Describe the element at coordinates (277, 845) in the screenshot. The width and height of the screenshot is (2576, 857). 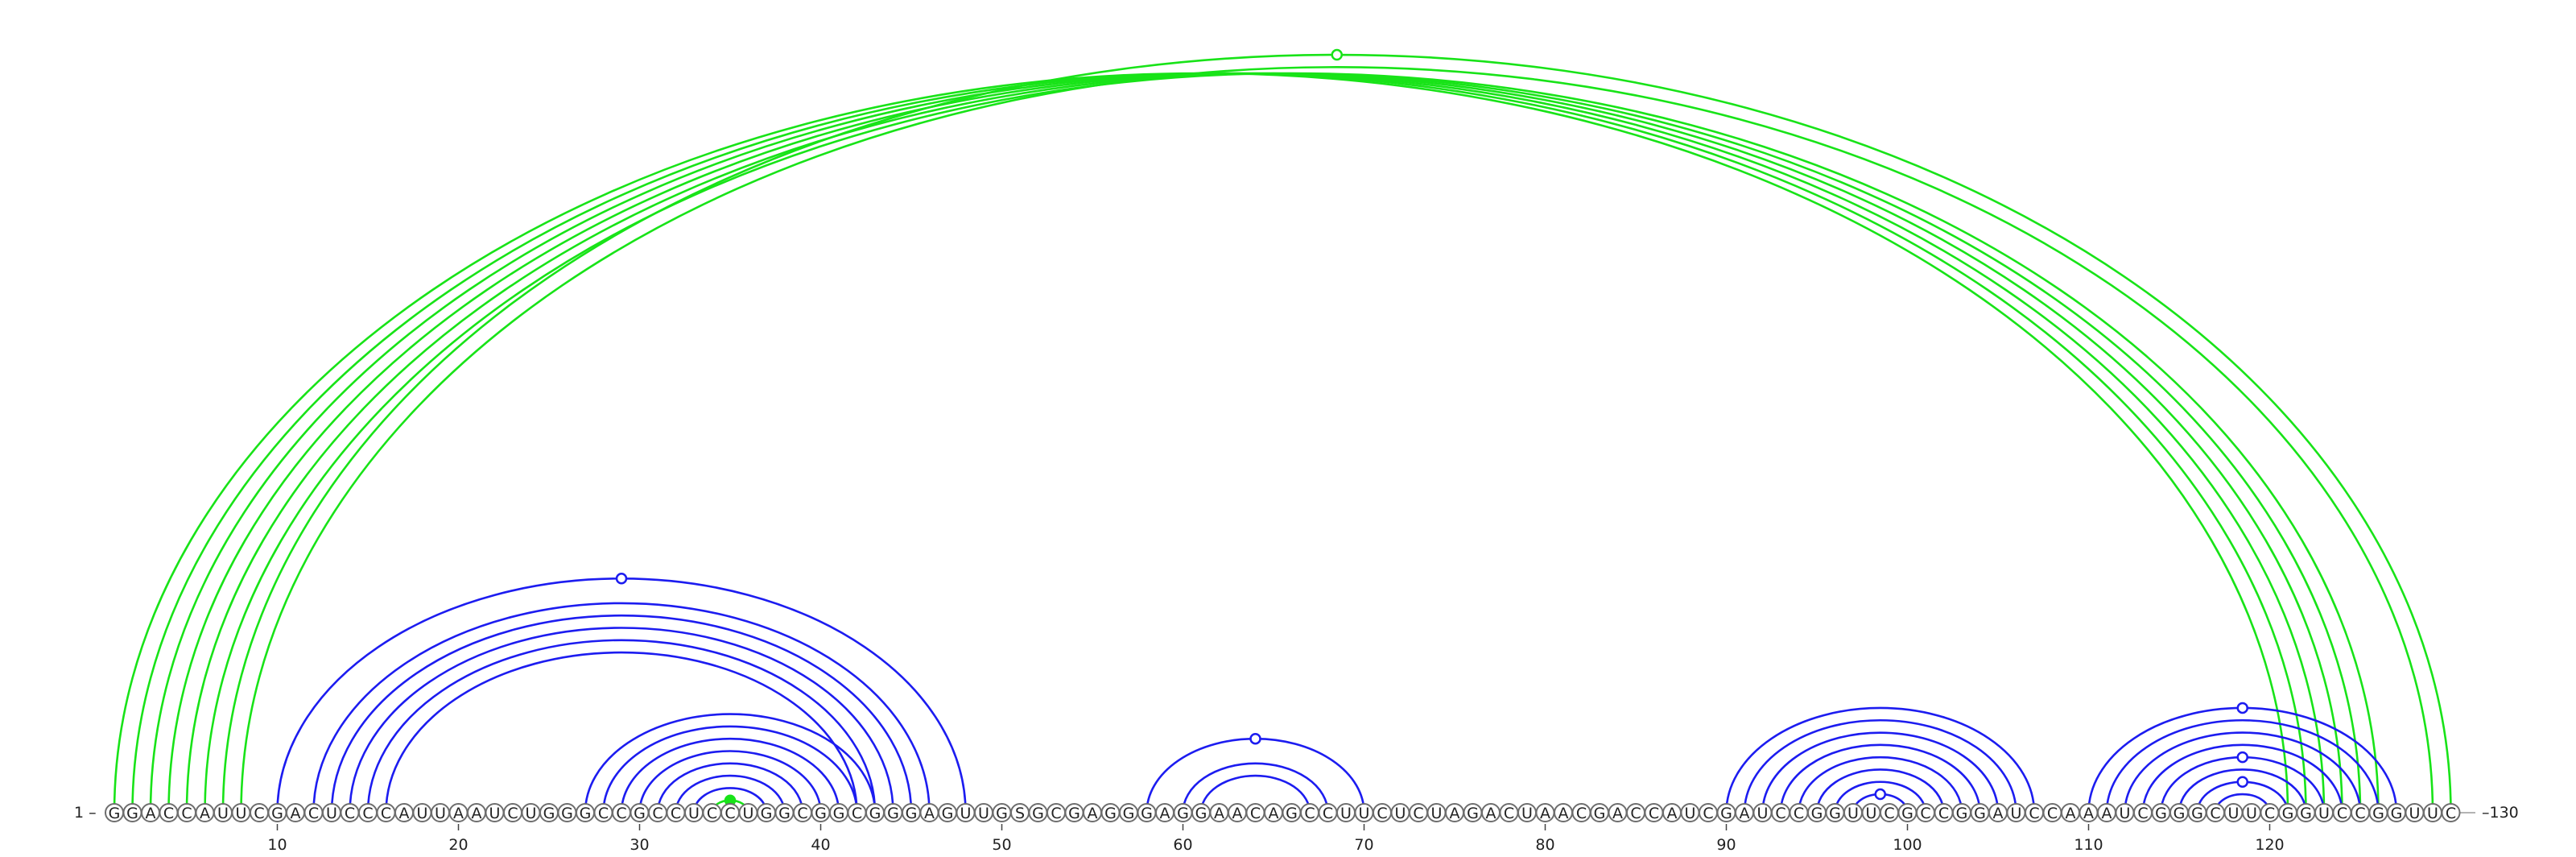
I see `tick-label: 10` at that location.